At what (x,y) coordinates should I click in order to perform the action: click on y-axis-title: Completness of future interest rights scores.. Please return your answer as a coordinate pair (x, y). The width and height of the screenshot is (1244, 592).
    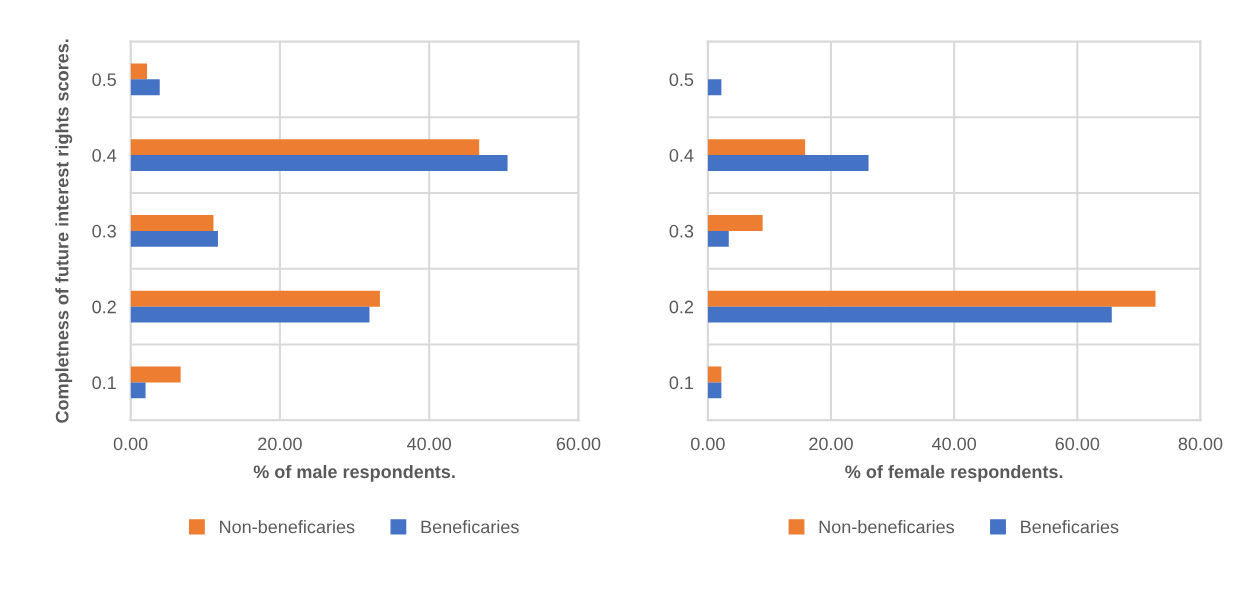
    Looking at the image, I should click on (64, 231).